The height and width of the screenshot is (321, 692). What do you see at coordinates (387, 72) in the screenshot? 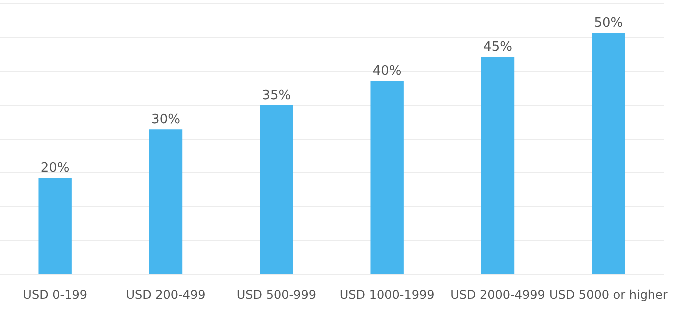
I see `data-label: 40%` at bounding box center [387, 72].